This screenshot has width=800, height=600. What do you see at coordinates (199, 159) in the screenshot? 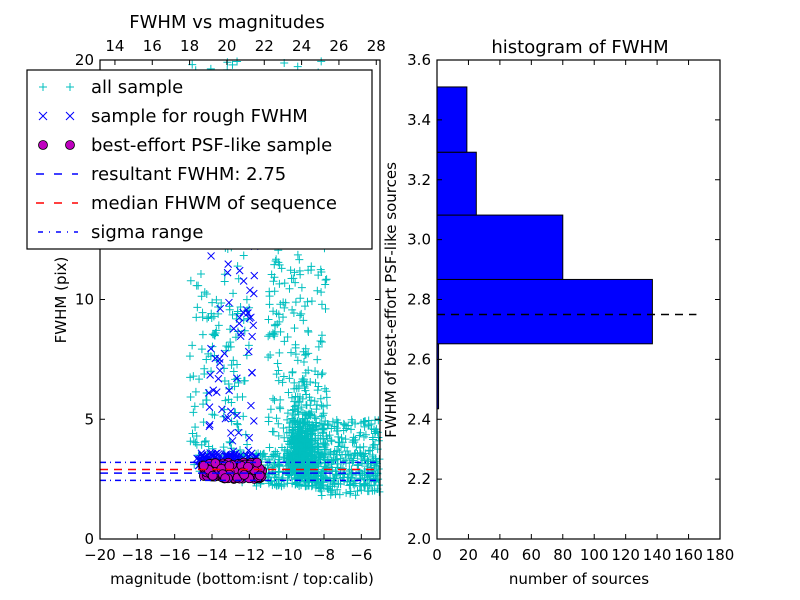
I see `legend-box` at bounding box center [199, 159].